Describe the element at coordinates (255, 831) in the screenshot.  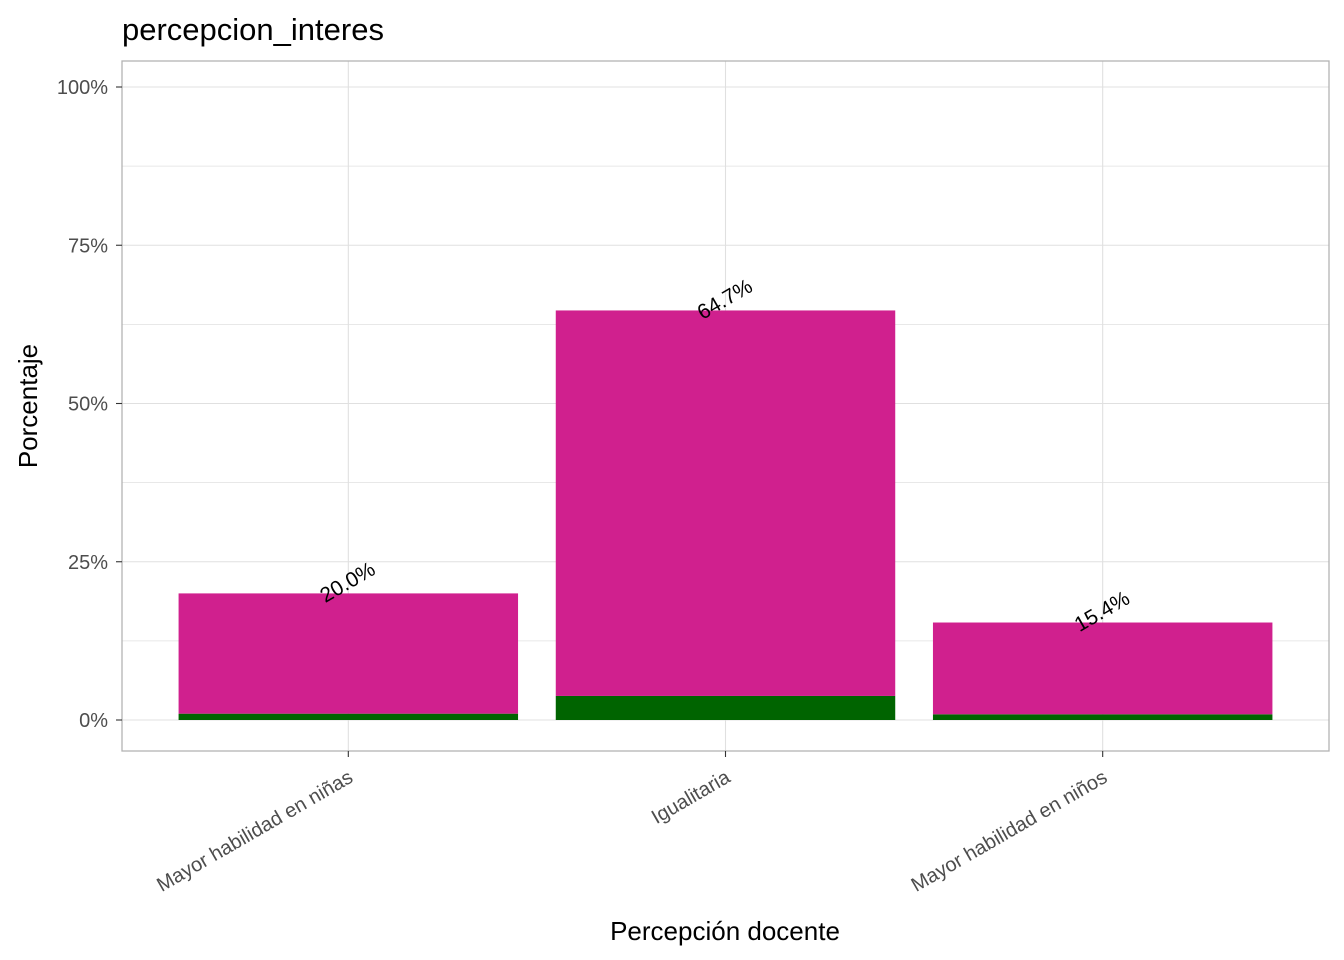
I see `x-tick-label: Mayor habilidad en niñas` at that location.